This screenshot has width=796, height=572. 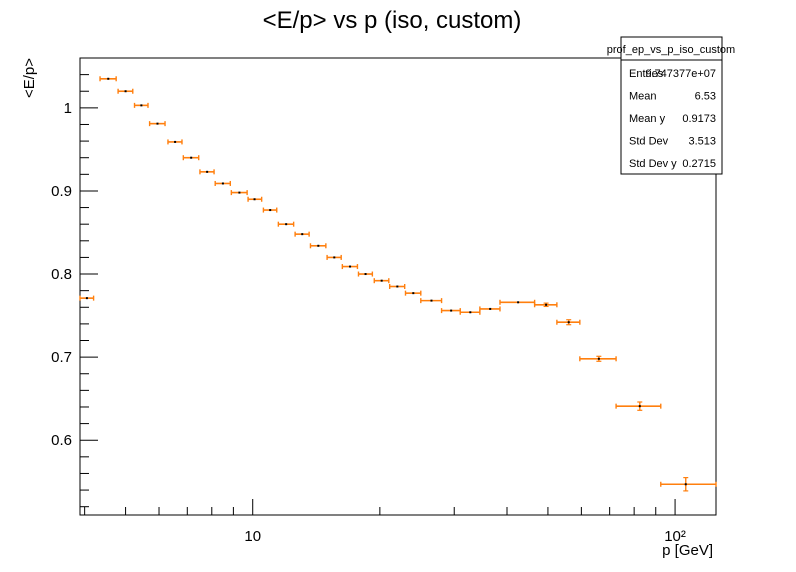 What do you see at coordinates (699, 119) in the screenshot?
I see `stats-row-value: 0.9173` at bounding box center [699, 119].